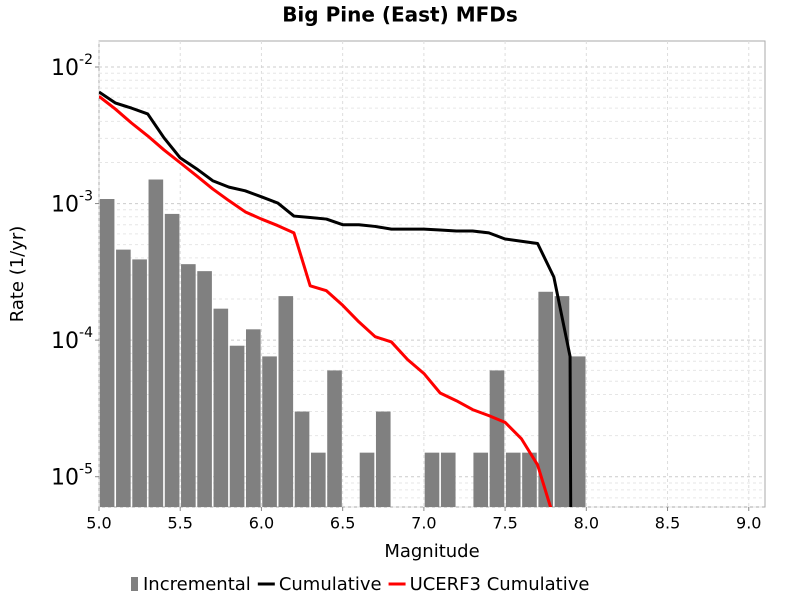  What do you see at coordinates (179, 523) in the screenshot?
I see `x-tick-label: 5.5` at bounding box center [179, 523].